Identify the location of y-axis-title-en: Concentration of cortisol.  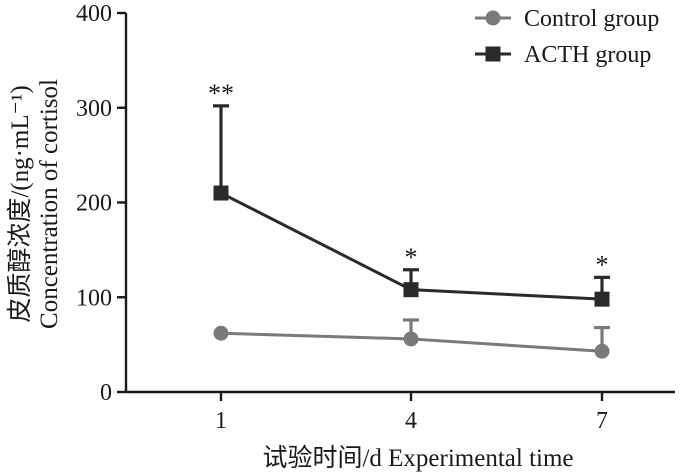
(49, 204).